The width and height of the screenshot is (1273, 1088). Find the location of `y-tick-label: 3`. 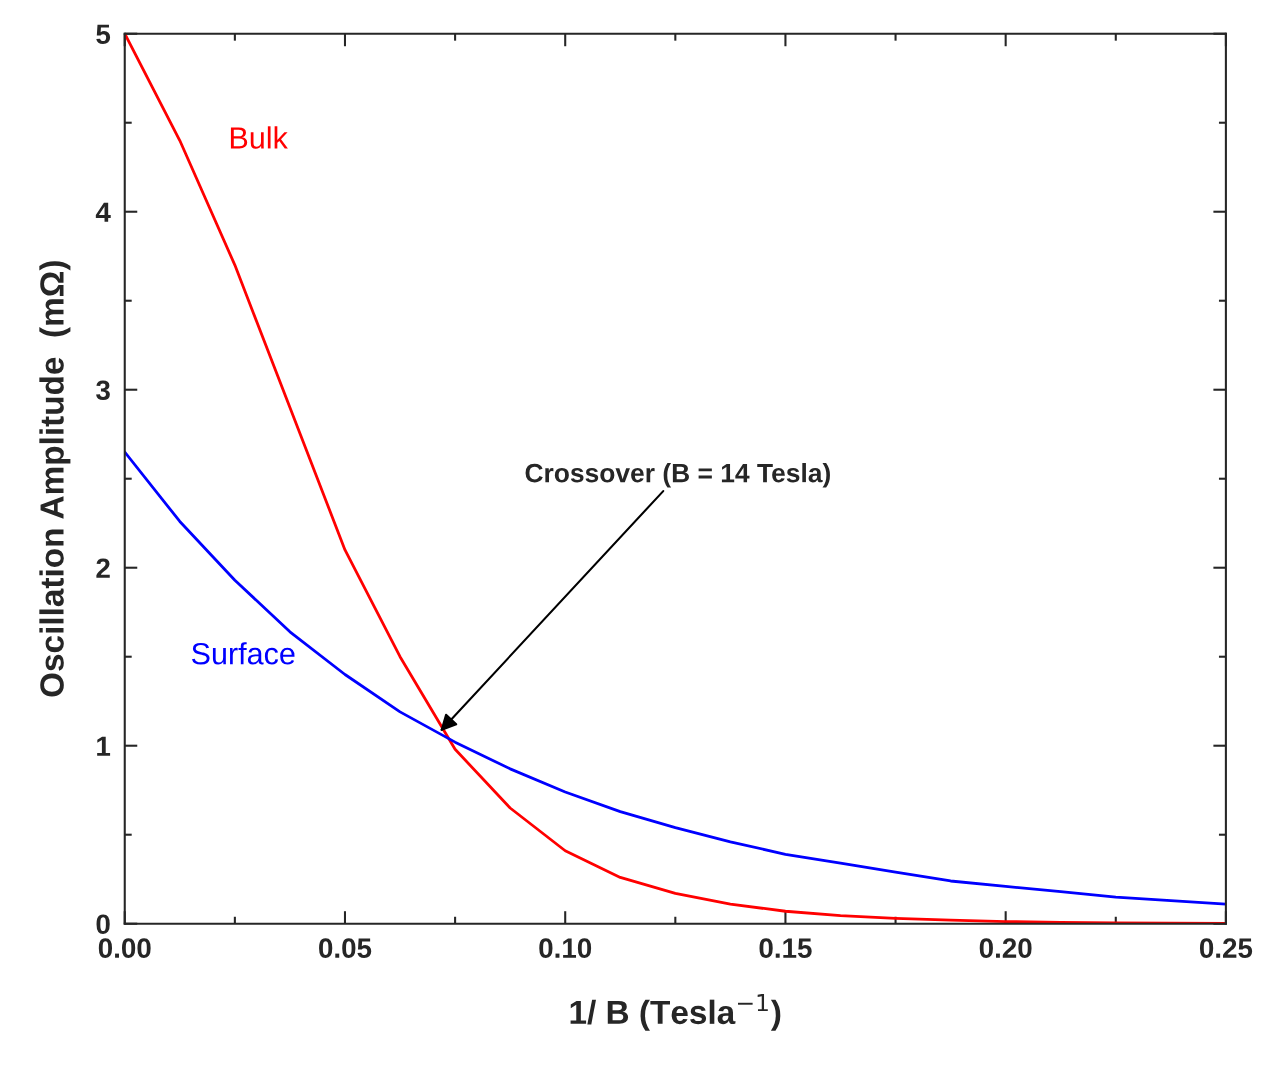

y-tick-label: 3 is located at coordinates (103, 390).